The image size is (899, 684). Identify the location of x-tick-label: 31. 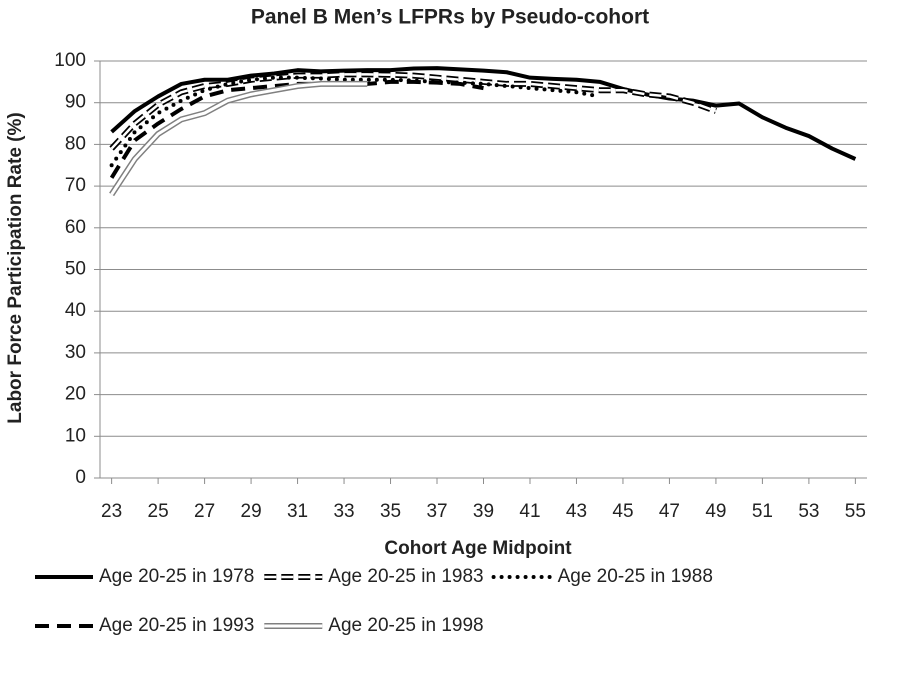
(297, 511).